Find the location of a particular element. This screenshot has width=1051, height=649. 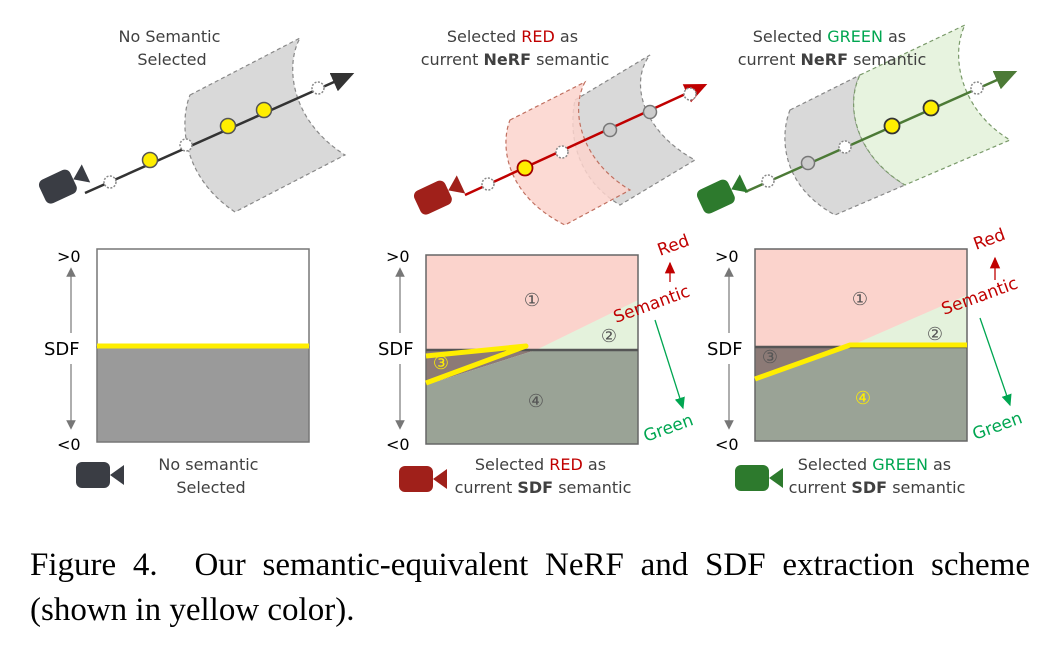

sdf-positive-region is located at coordinates (203, 298).